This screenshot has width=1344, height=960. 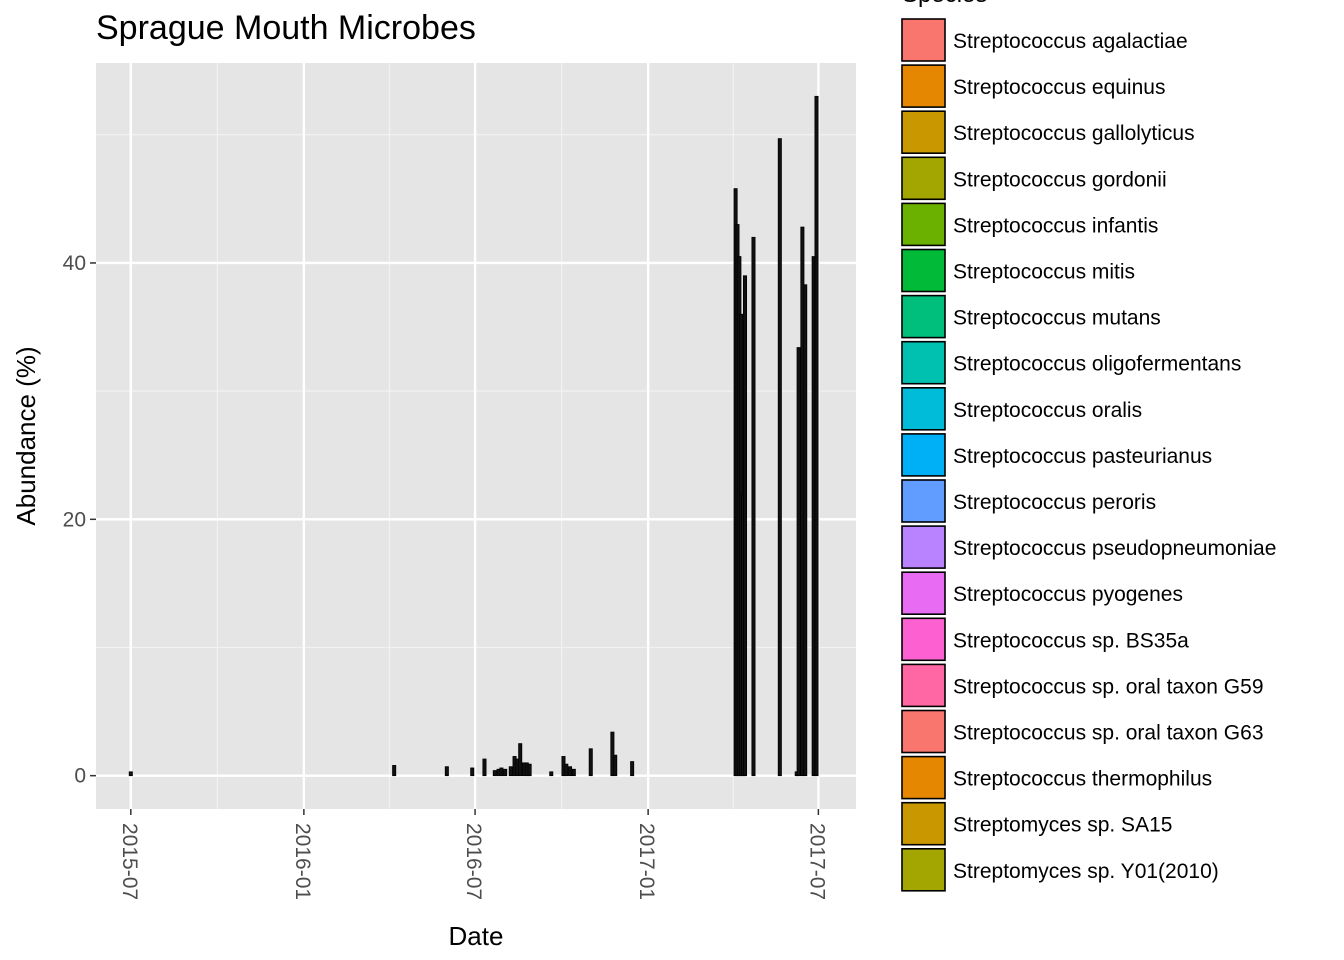 I want to click on y-axis: 0 20 40, so click(x=79, y=520).